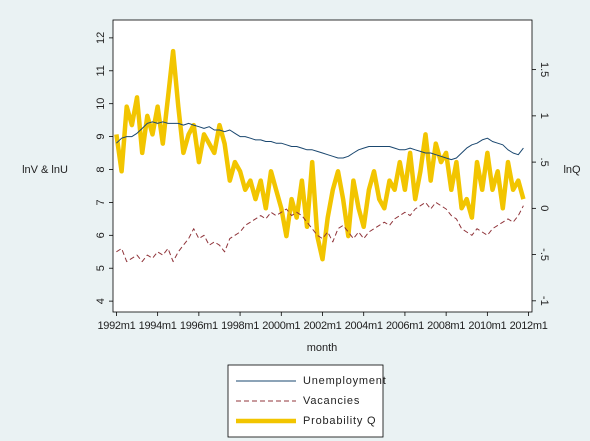 The image size is (590, 441). I want to click on y2-tick-label: -1, so click(544, 301).